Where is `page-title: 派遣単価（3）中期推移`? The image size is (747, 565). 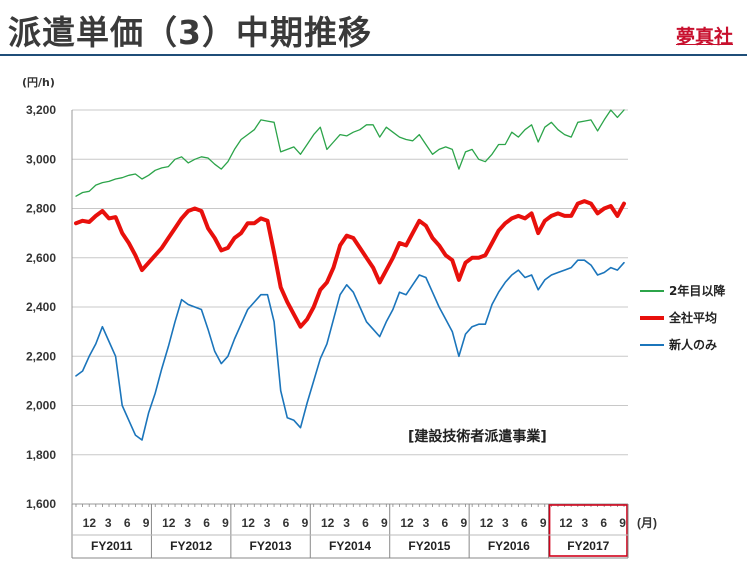 page-title: 派遣単価（3）中期推移 is located at coordinates (190, 32).